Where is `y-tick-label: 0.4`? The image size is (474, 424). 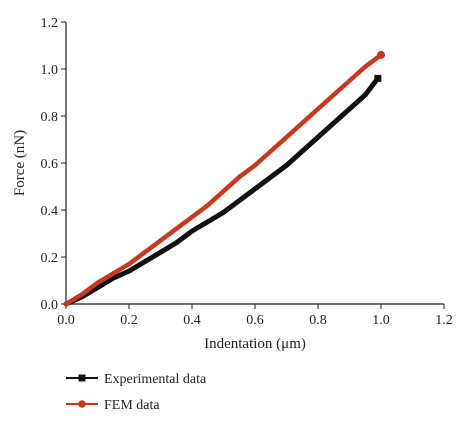 y-tick-label: 0.4 is located at coordinates (50, 211).